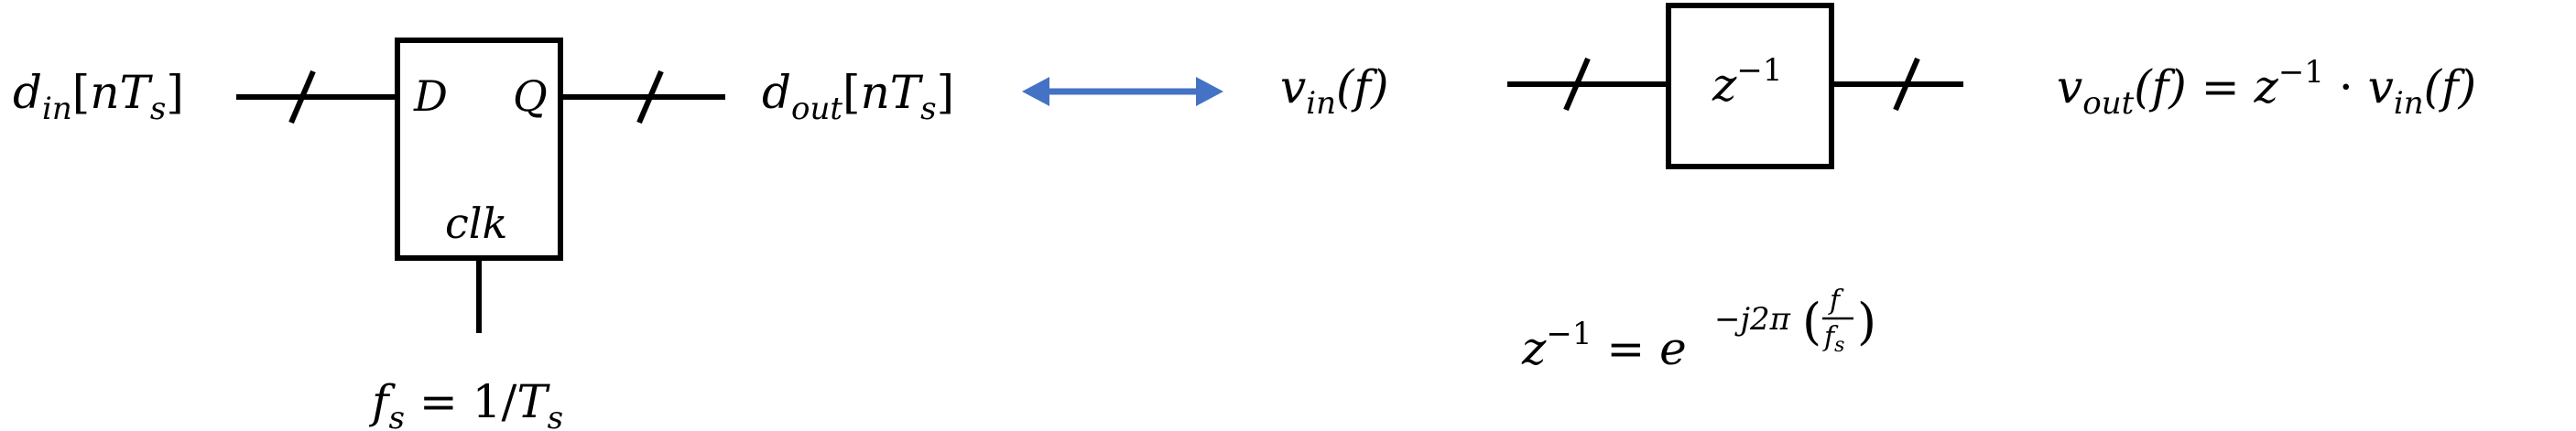 The height and width of the screenshot is (431, 2576). What do you see at coordinates (302, 97) in the screenshot?
I see `dff-input-bus-slash` at bounding box center [302, 97].